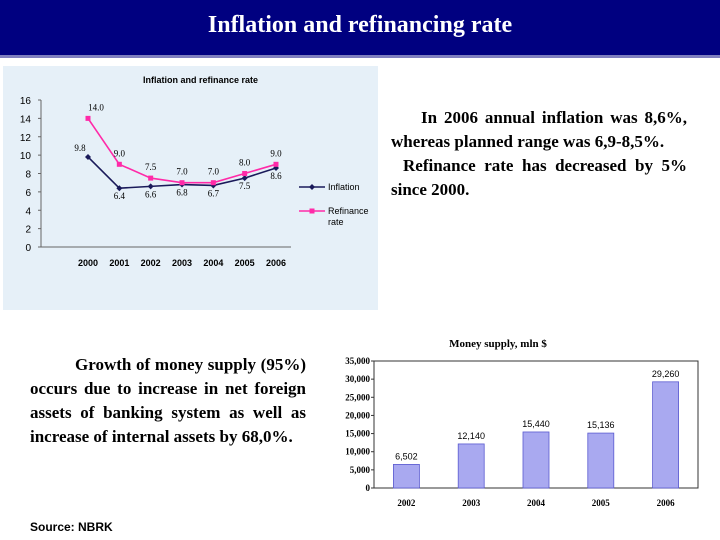 This screenshot has height=540, width=720. Describe the element at coordinates (26, 156) in the screenshot. I see `y-tick-label: 10` at that location.